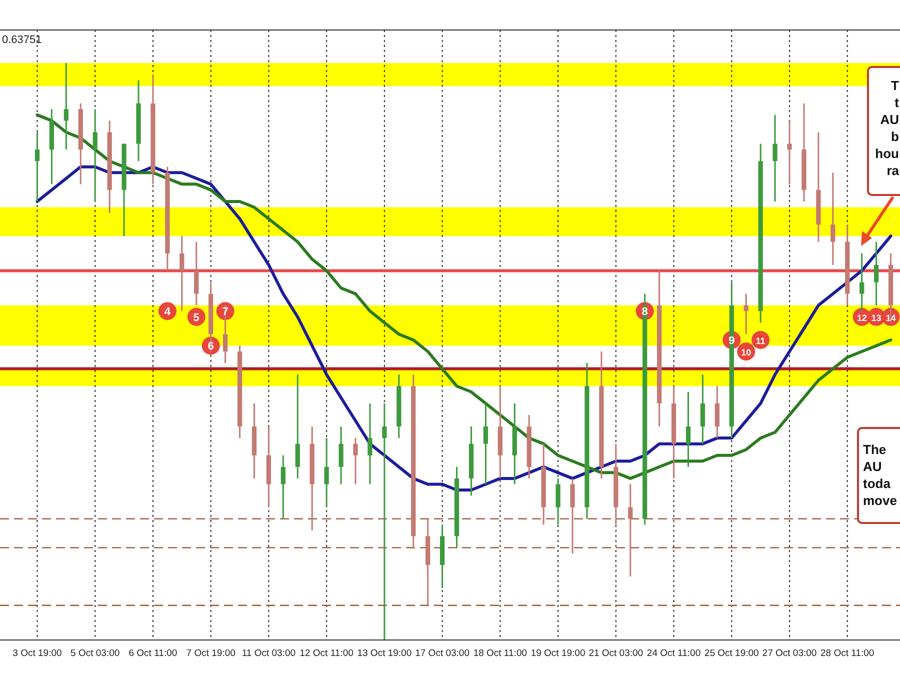  I want to click on x-tick-label: 19 Oct 19:00, so click(558, 653).